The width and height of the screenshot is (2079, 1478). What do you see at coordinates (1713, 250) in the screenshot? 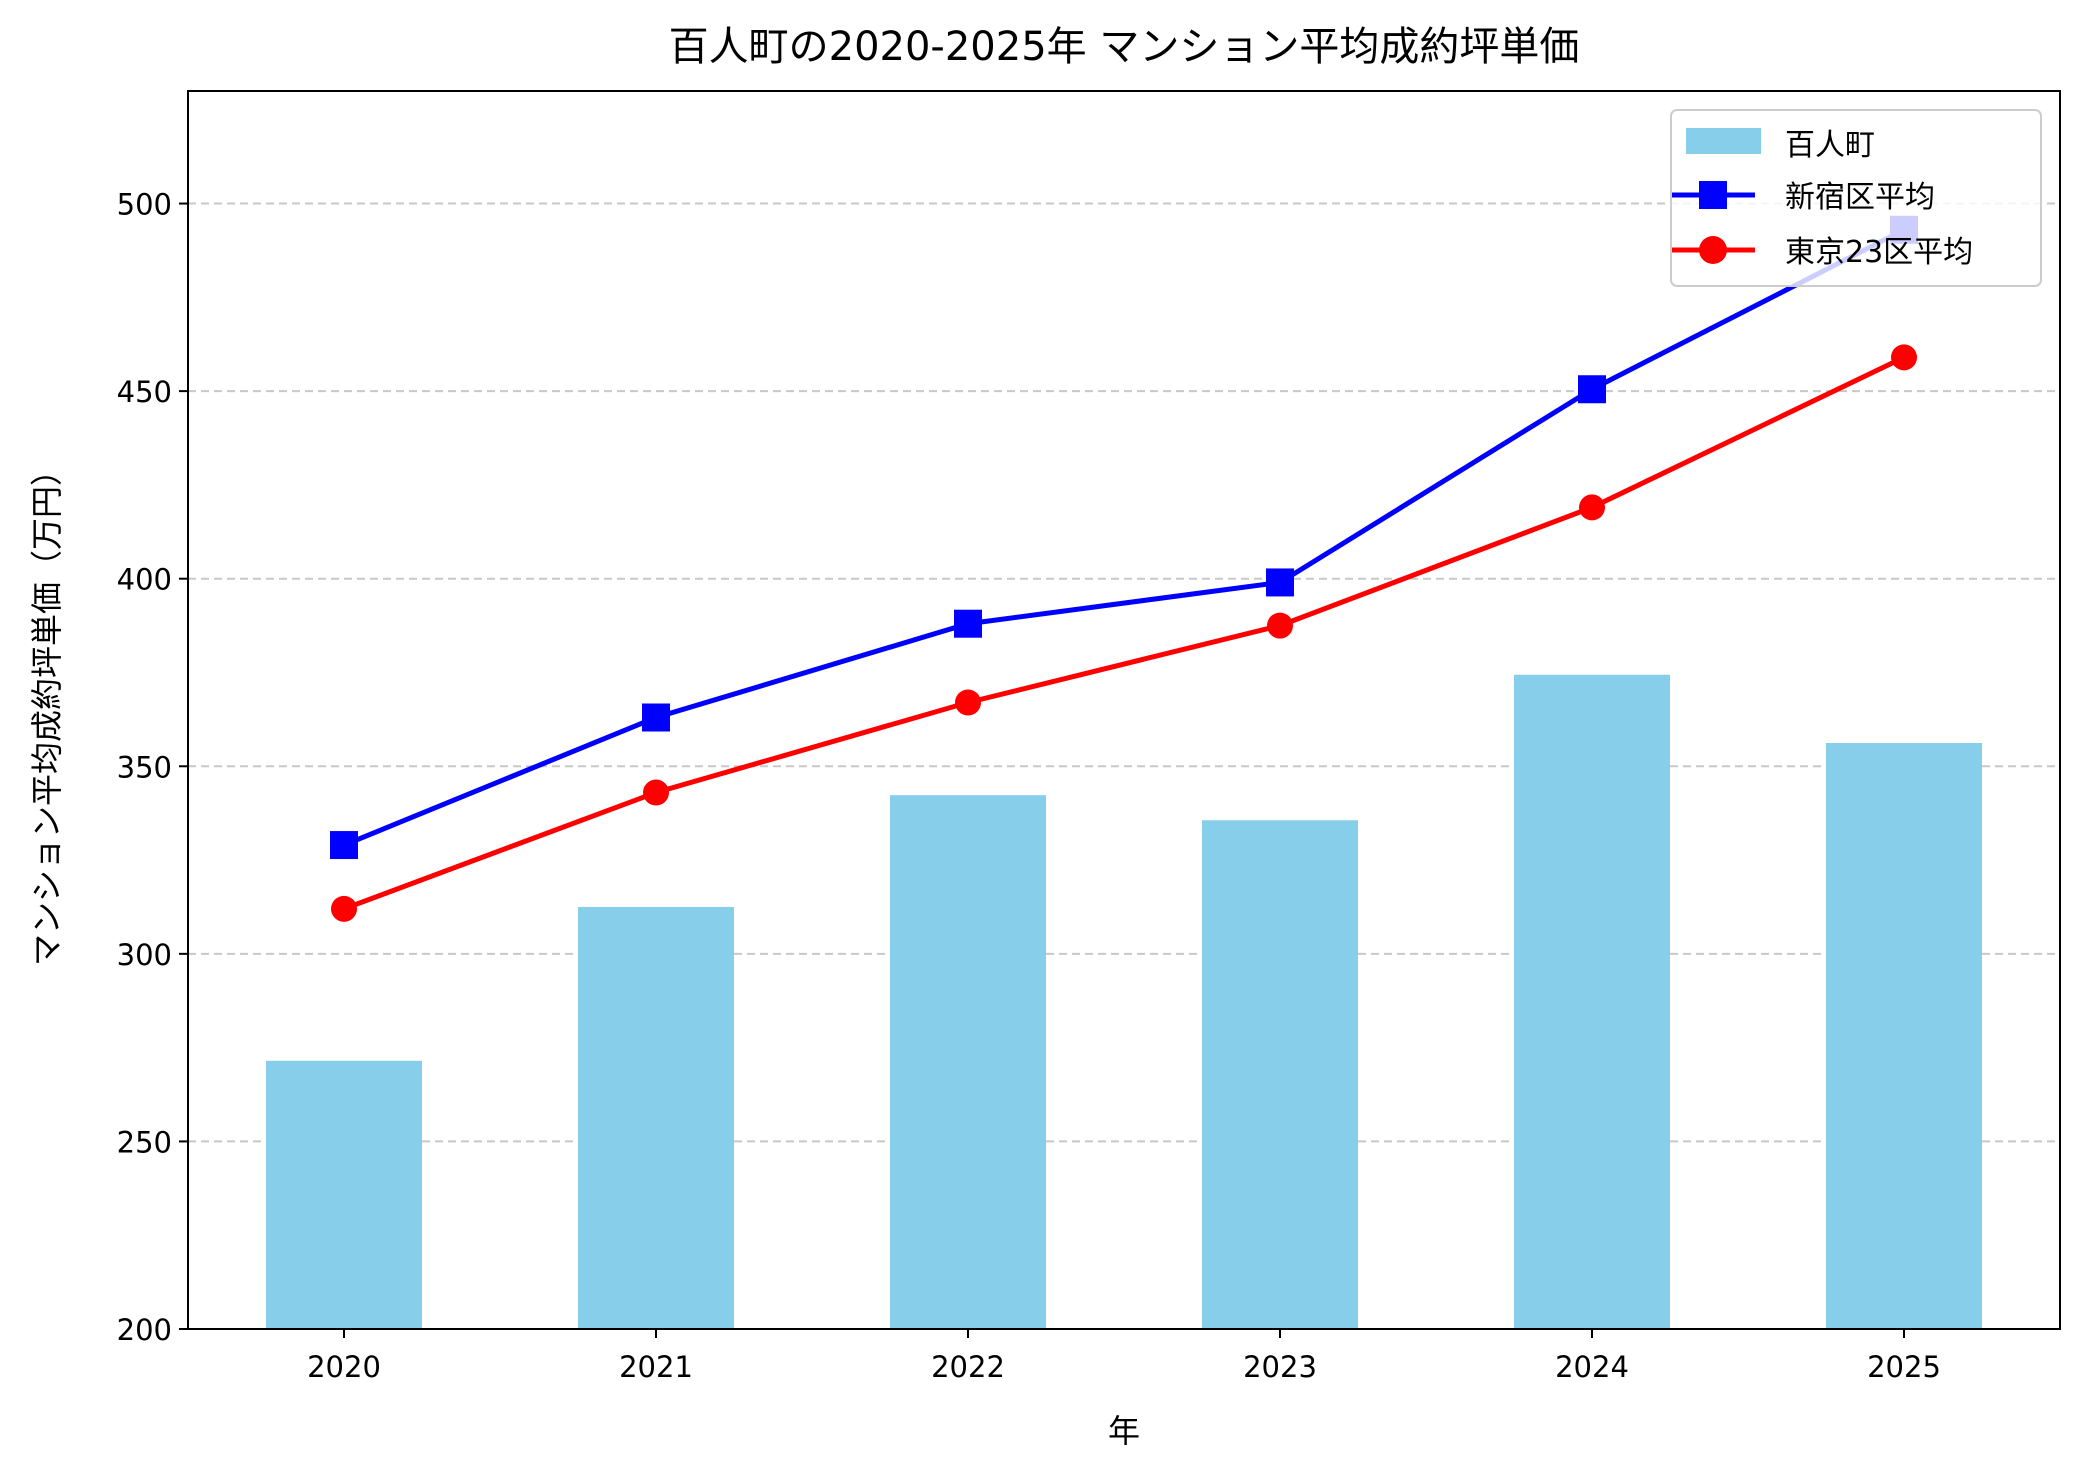
I see `legend-marker-circle` at bounding box center [1713, 250].